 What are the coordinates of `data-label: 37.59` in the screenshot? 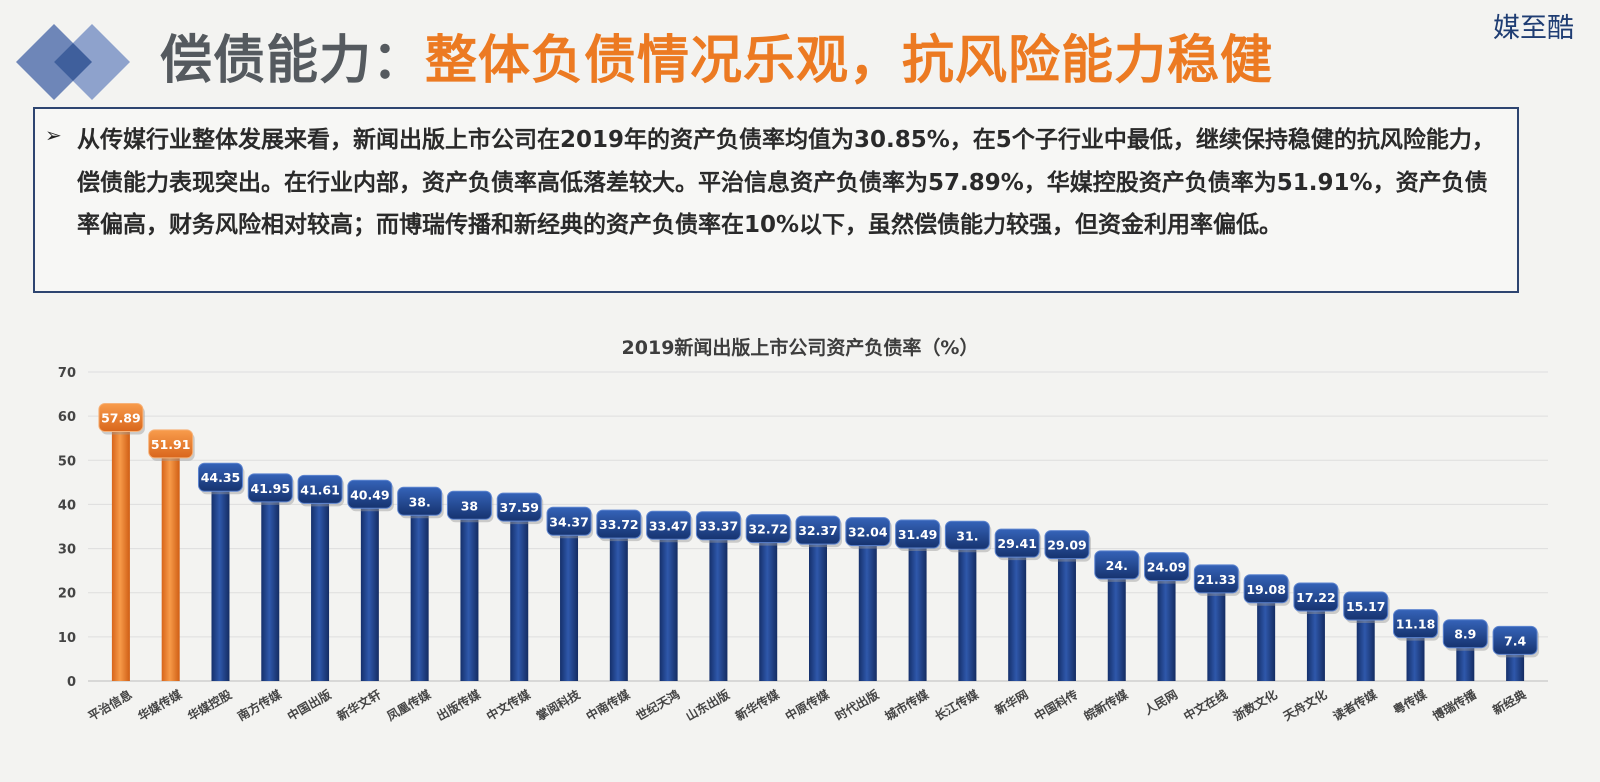 It's located at (519, 507).